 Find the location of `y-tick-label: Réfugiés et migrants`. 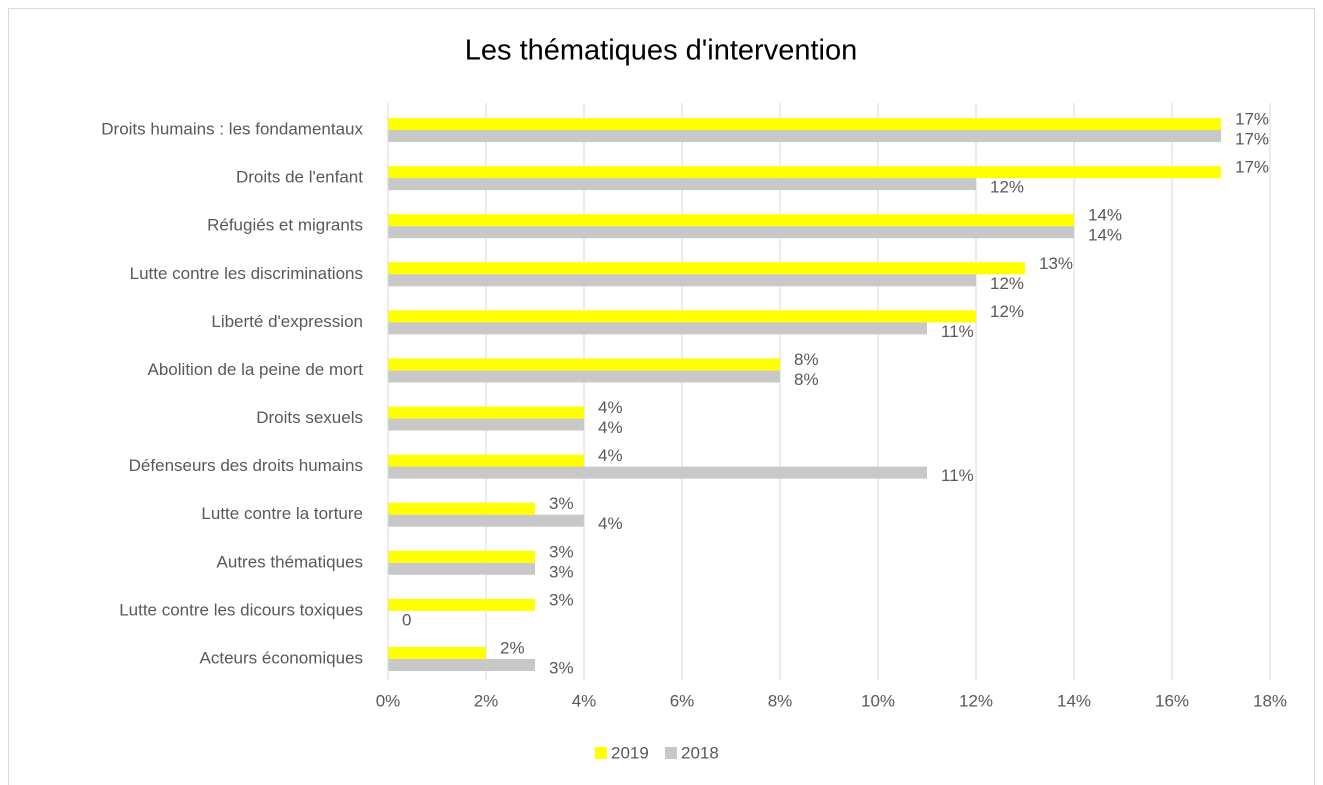

y-tick-label: Réfugiés et migrants is located at coordinates (285, 225).